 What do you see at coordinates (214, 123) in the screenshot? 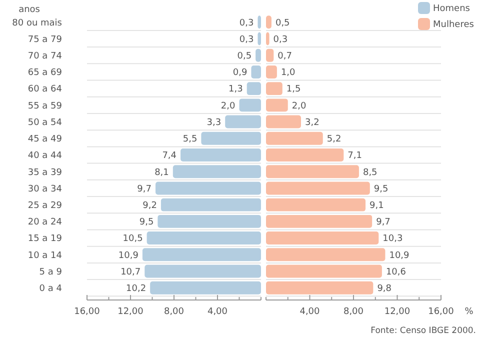
I see `text: 3,3` at bounding box center [214, 123].